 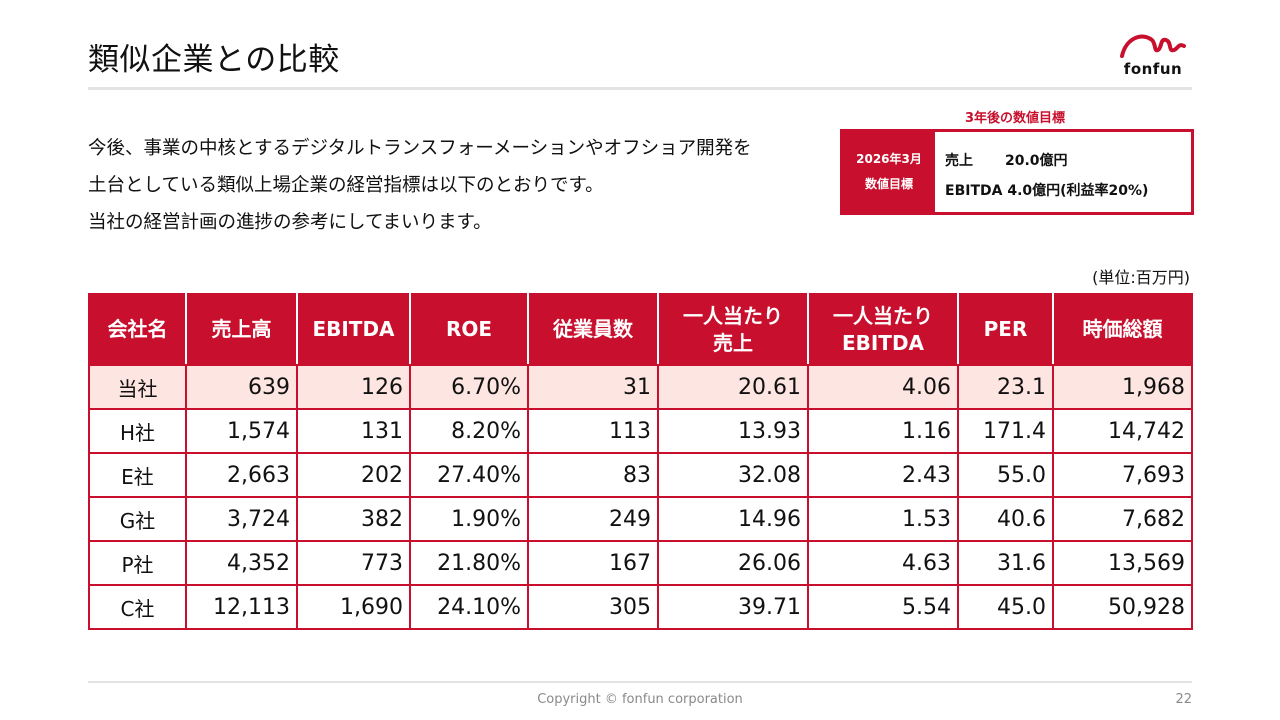 What do you see at coordinates (469, 329) in the screenshot?
I see `column-header: ROE` at bounding box center [469, 329].